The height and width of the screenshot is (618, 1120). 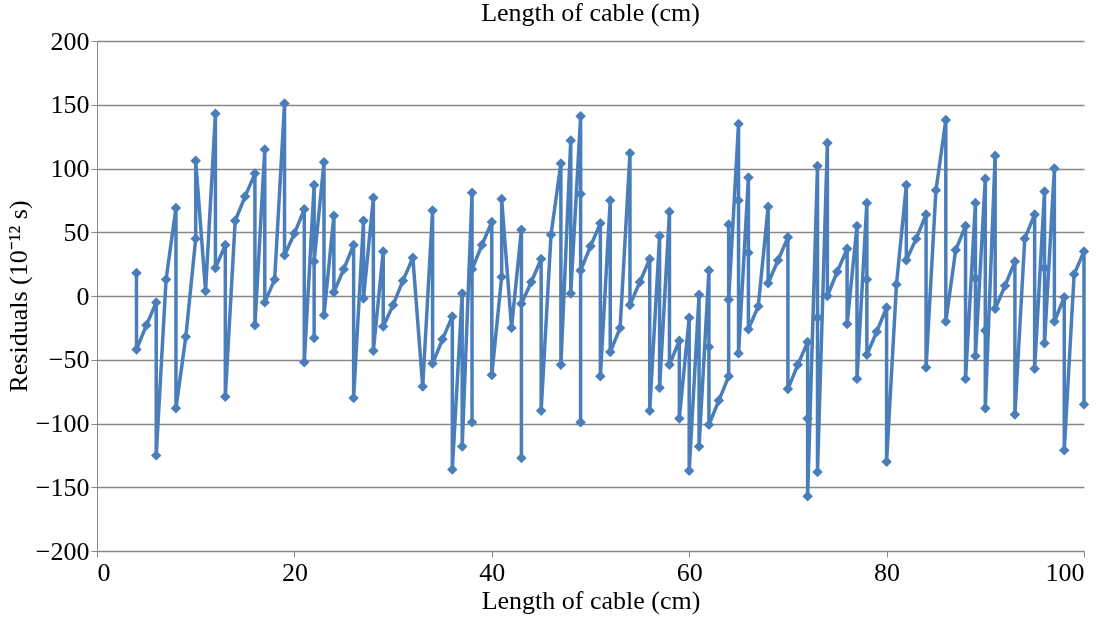 What do you see at coordinates (62, 423) in the screenshot?
I see `y-tick-label: −100` at bounding box center [62, 423].